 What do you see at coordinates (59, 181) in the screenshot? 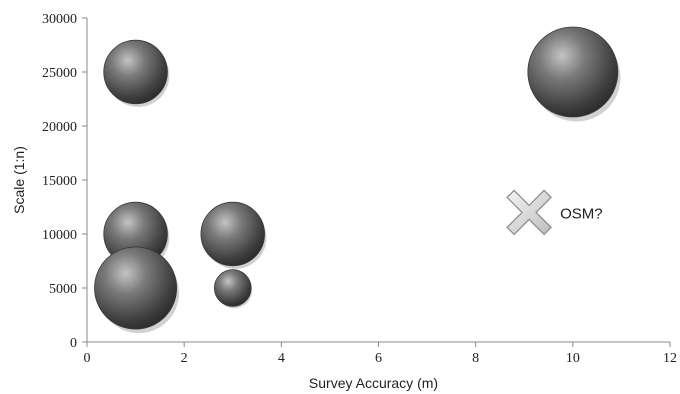
I see `y-tick-label: 15000` at bounding box center [59, 181].